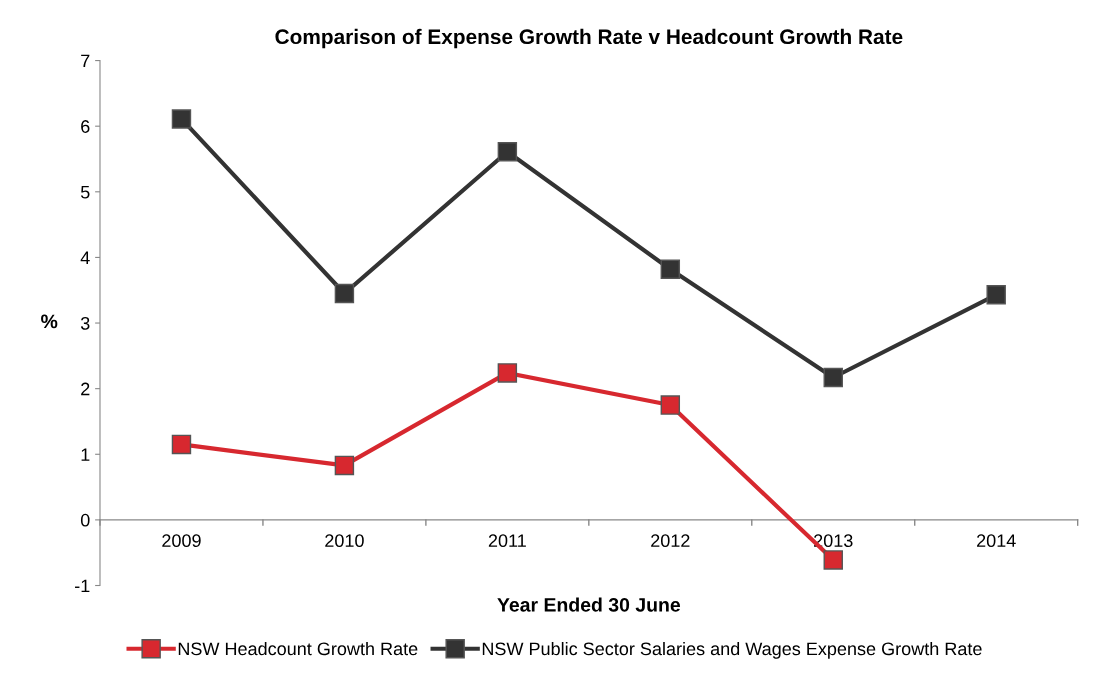  What do you see at coordinates (344, 541) in the screenshot?
I see `x-tick-label: 2010` at bounding box center [344, 541].